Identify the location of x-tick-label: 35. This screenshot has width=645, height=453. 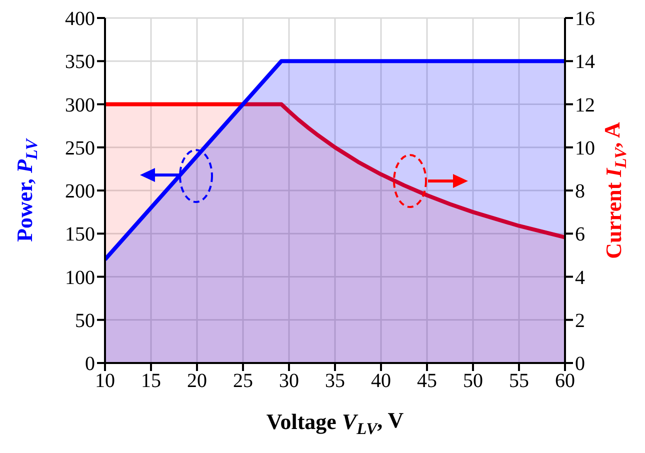
(335, 381).